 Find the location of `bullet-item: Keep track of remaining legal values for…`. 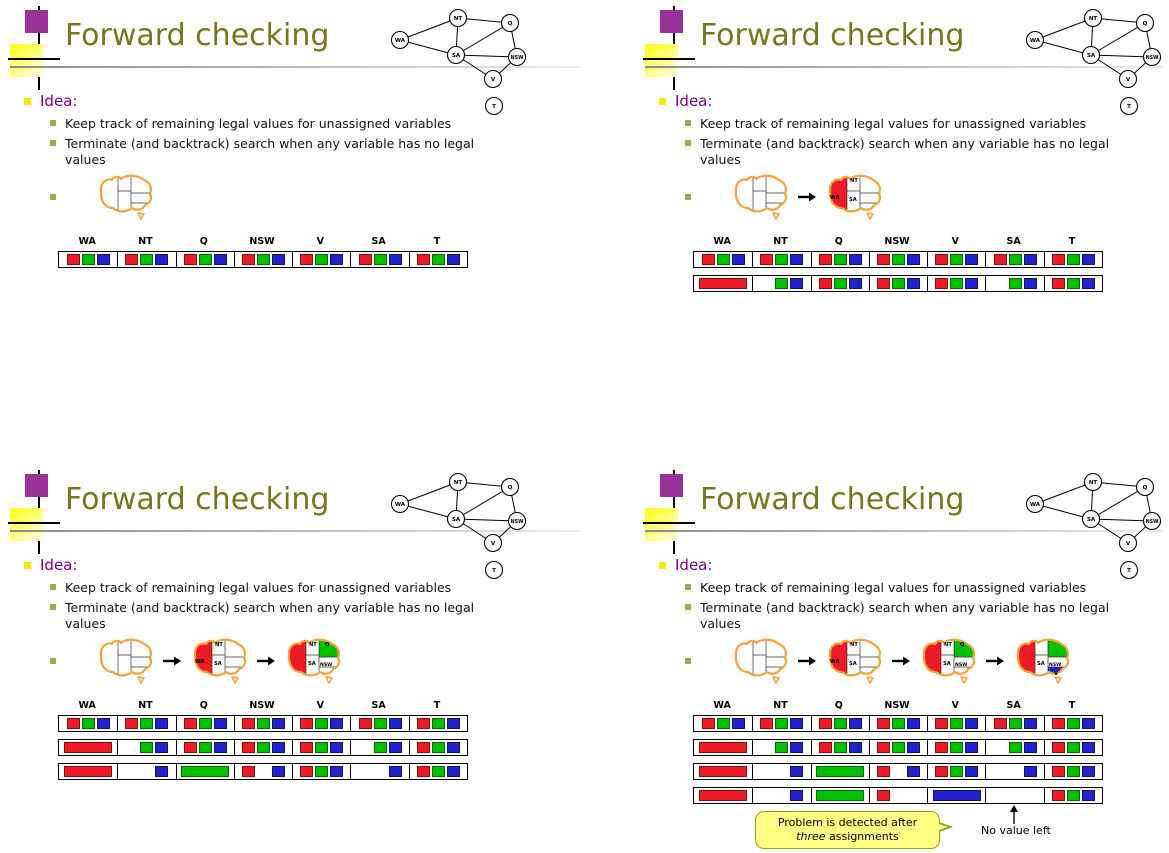

bullet-item: Keep track of remaining legal values for… is located at coordinates (279, 587).